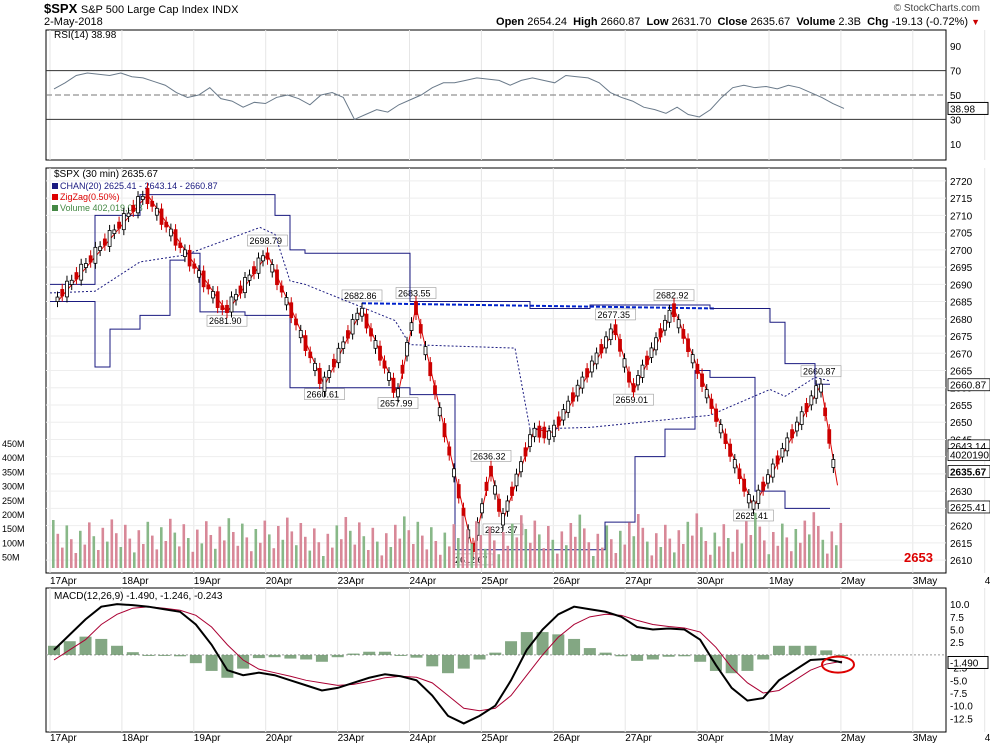  I want to click on rsi-tick-label: 10, so click(956, 145).